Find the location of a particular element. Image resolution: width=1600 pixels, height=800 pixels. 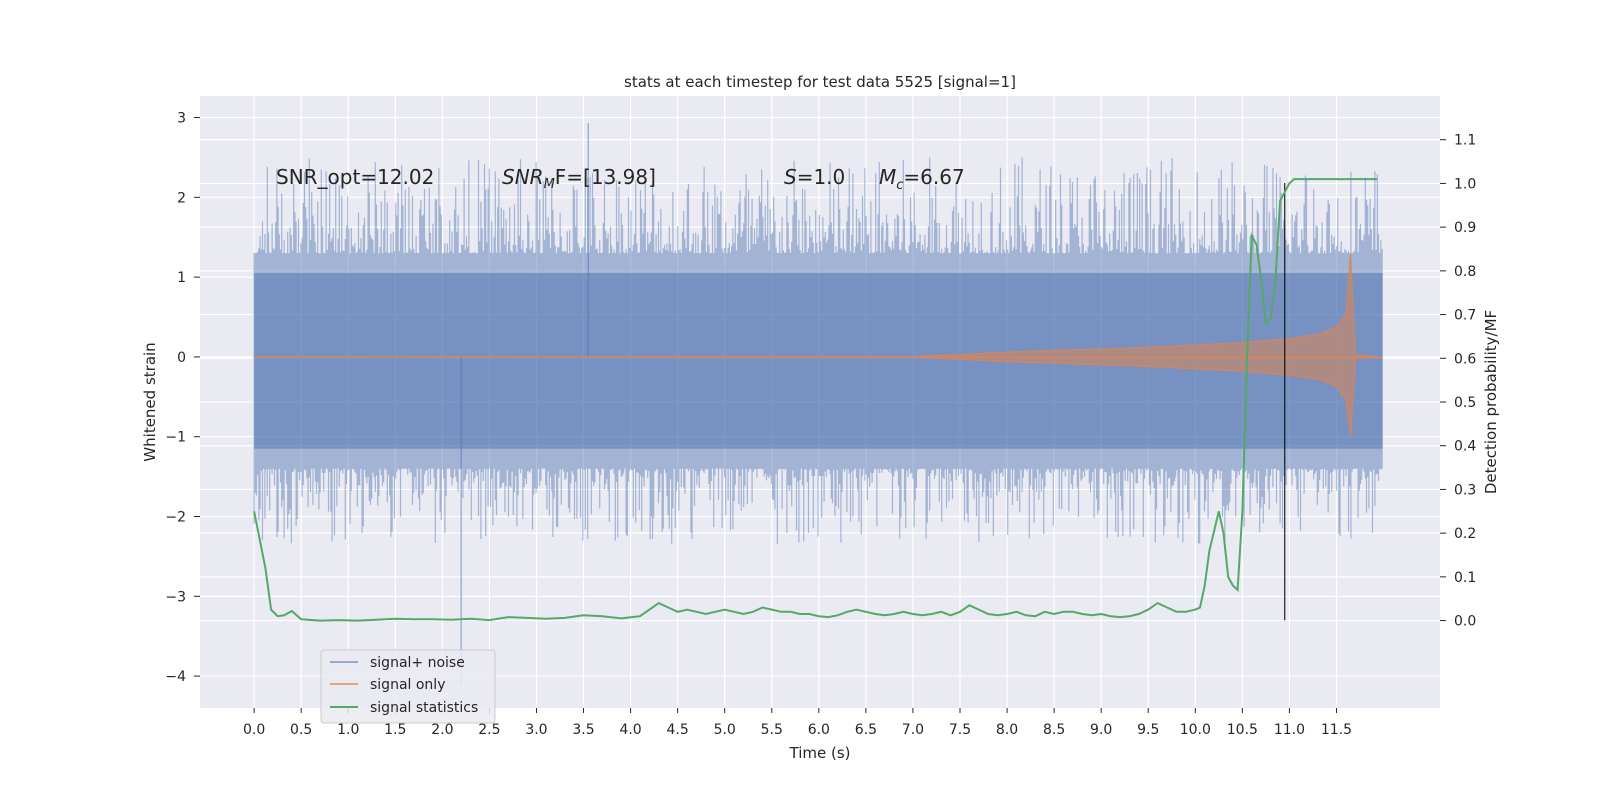

x-tick-label: 2.5 is located at coordinates (489, 730).